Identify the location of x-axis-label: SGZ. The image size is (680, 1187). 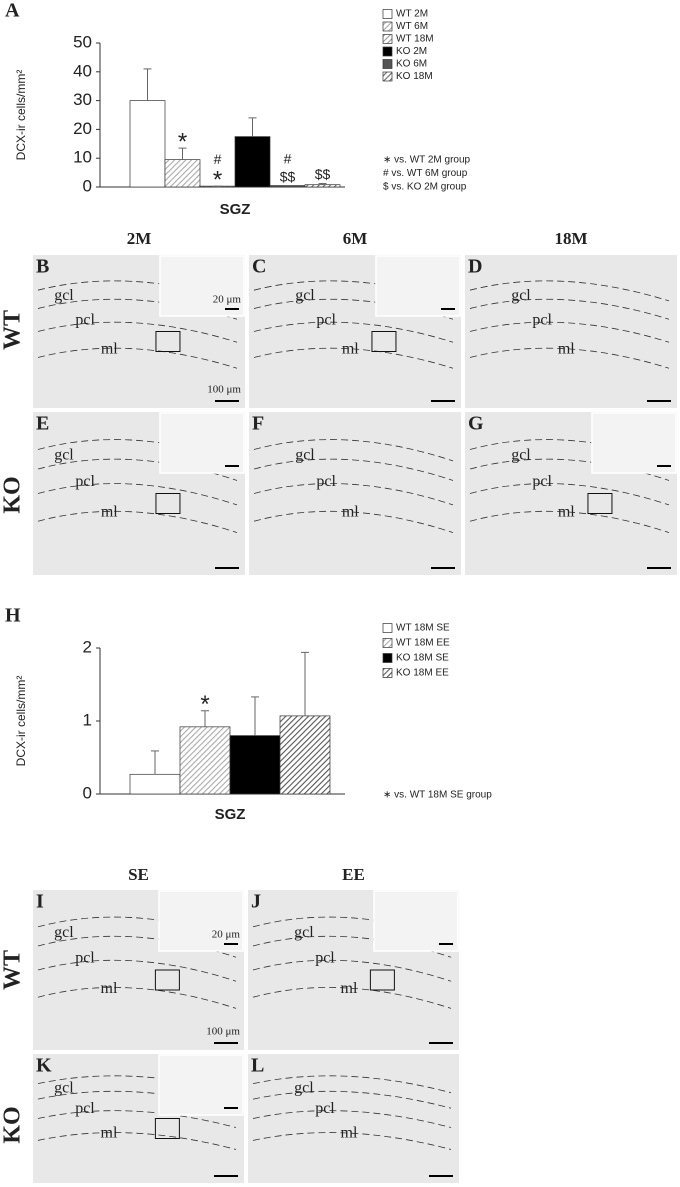
(235, 209).